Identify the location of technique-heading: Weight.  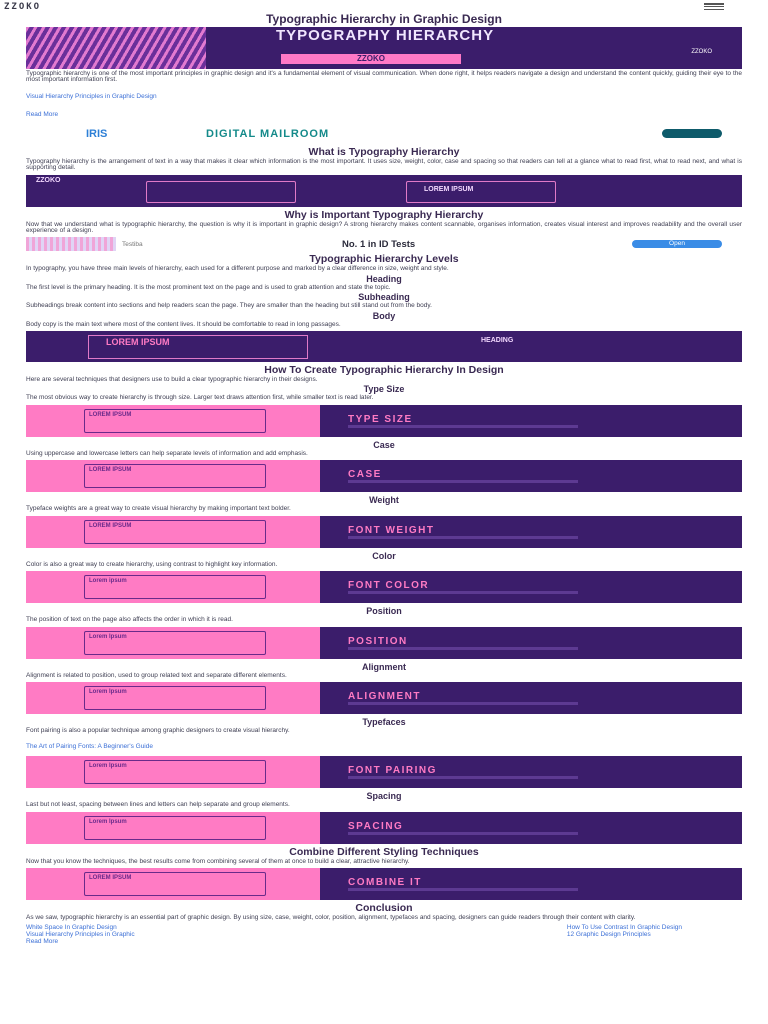
(384, 500).